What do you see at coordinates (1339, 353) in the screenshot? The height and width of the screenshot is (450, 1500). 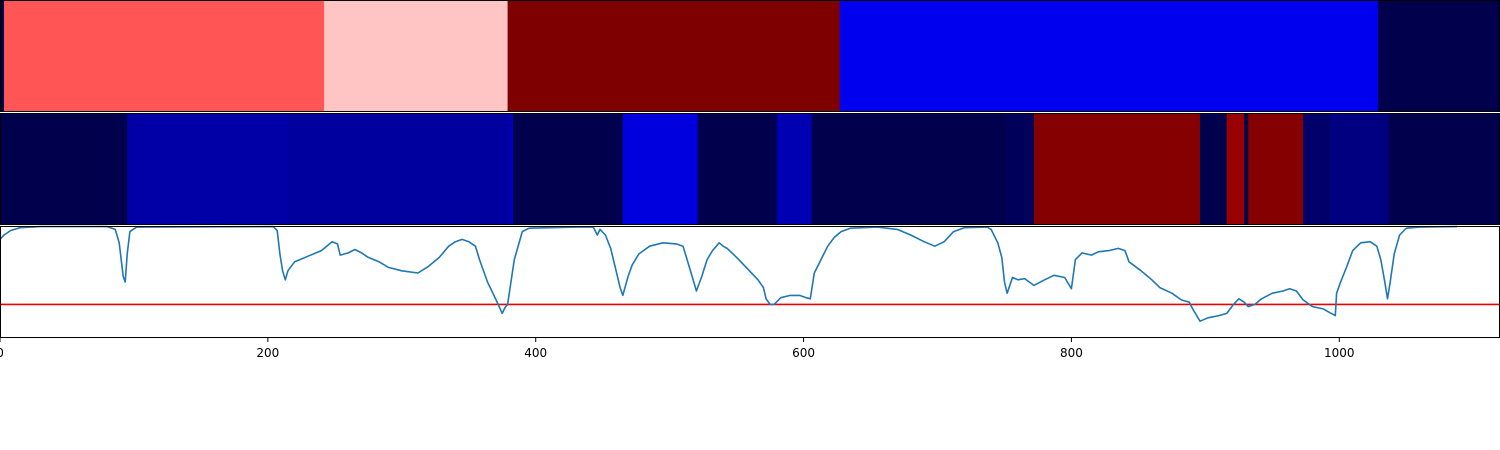 I see `x-tick-label-1000: 1000` at bounding box center [1339, 353].